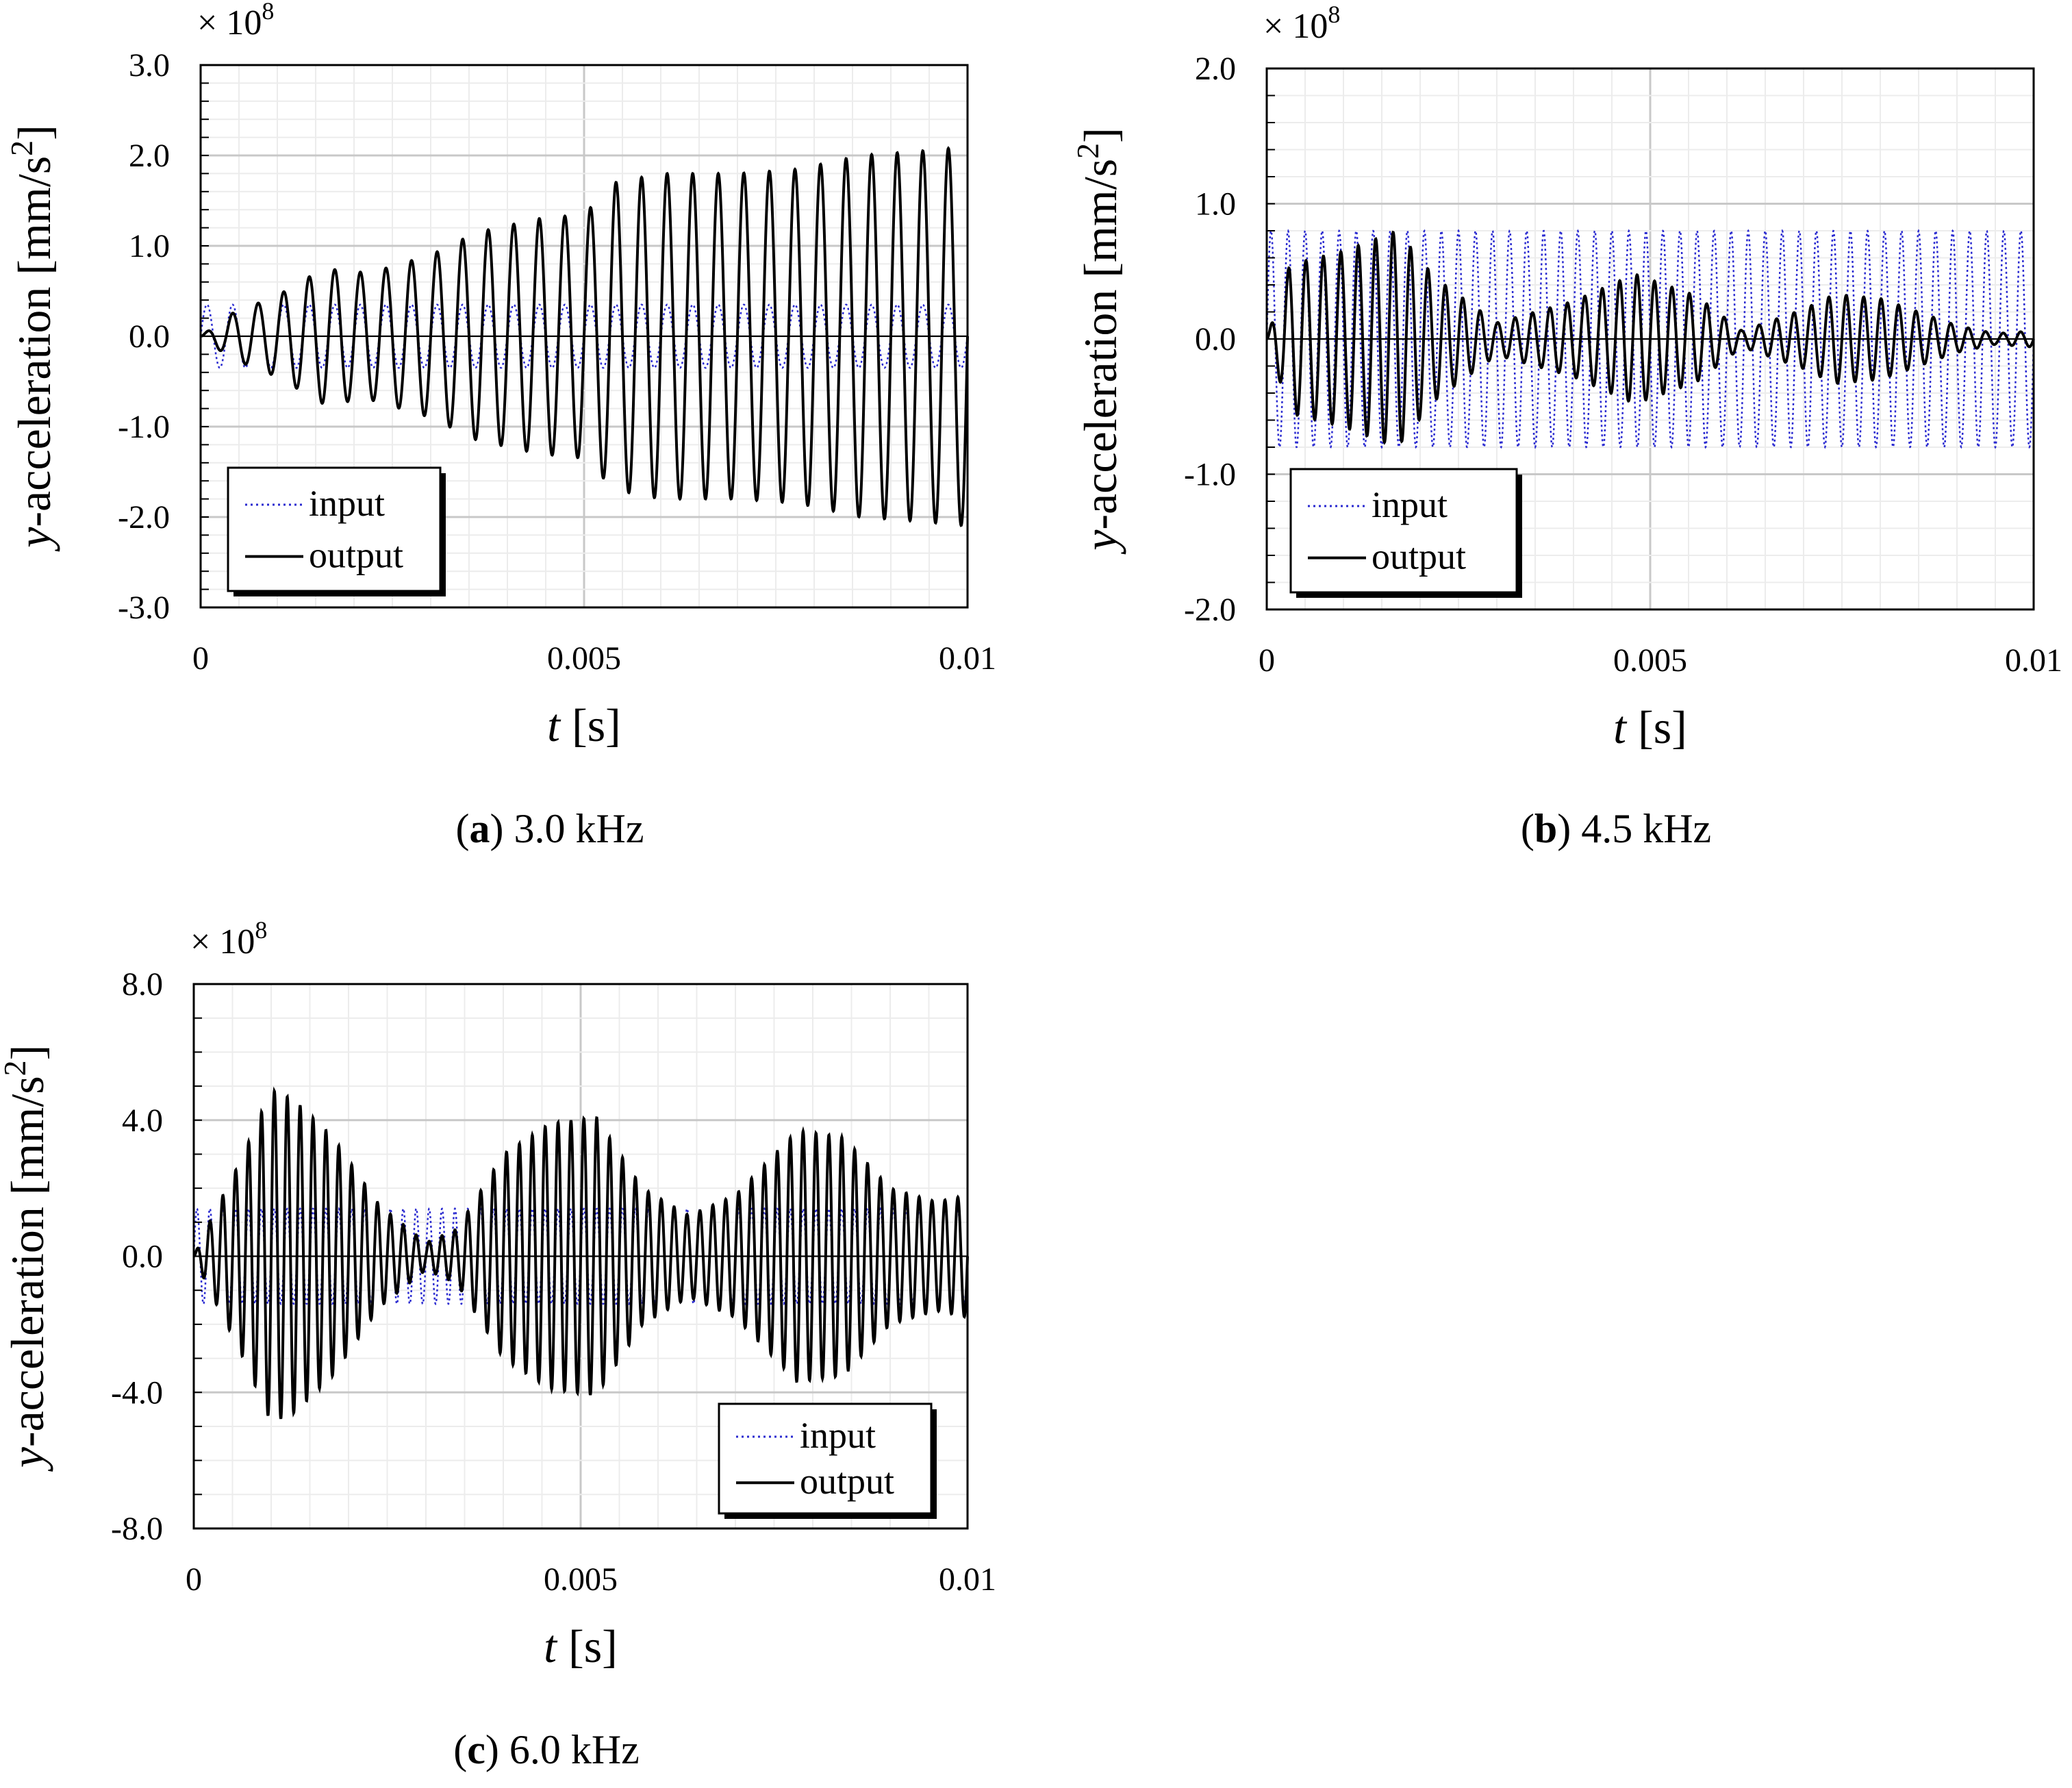 Image resolution: width=2072 pixels, height=1788 pixels. Describe the element at coordinates (137, 1529) in the screenshot. I see `y-tick-label: -8.0` at that location.